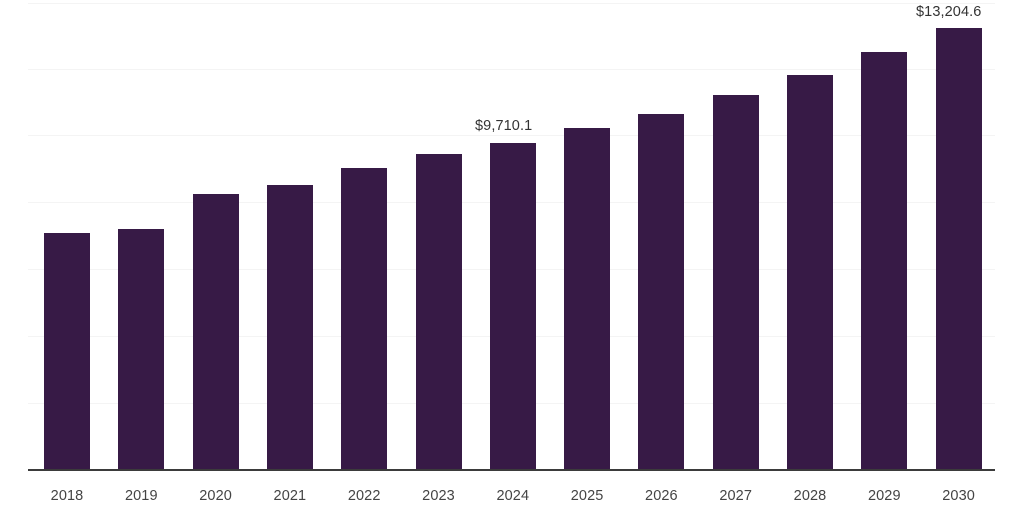 This screenshot has width=1024, height=512. What do you see at coordinates (67, 351) in the screenshot?
I see `bar-2018` at bounding box center [67, 351].